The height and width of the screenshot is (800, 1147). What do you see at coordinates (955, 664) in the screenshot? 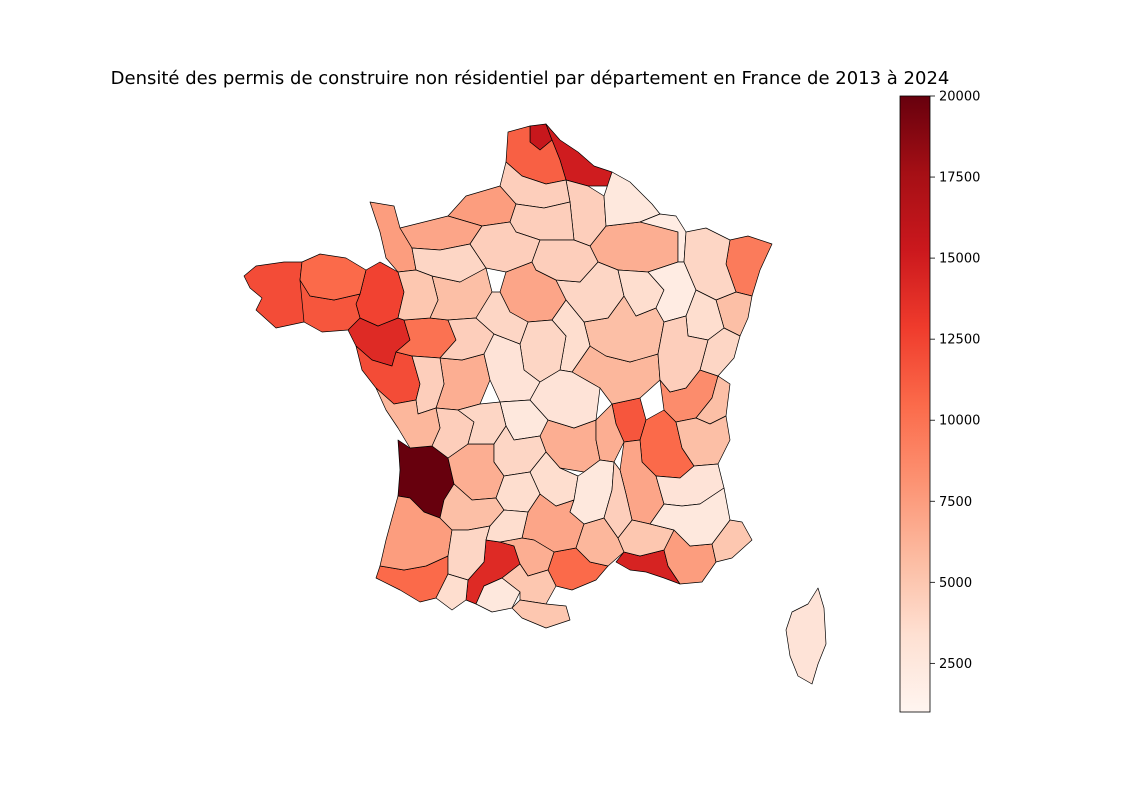
I see `colorbar-tick-label: 2500` at bounding box center [955, 664].